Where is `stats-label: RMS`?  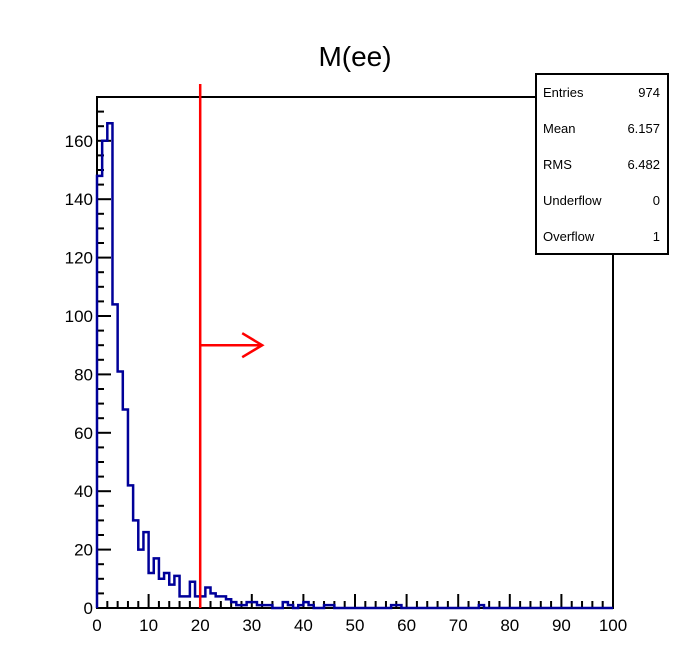 stats-label: RMS is located at coordinates (557, 164).